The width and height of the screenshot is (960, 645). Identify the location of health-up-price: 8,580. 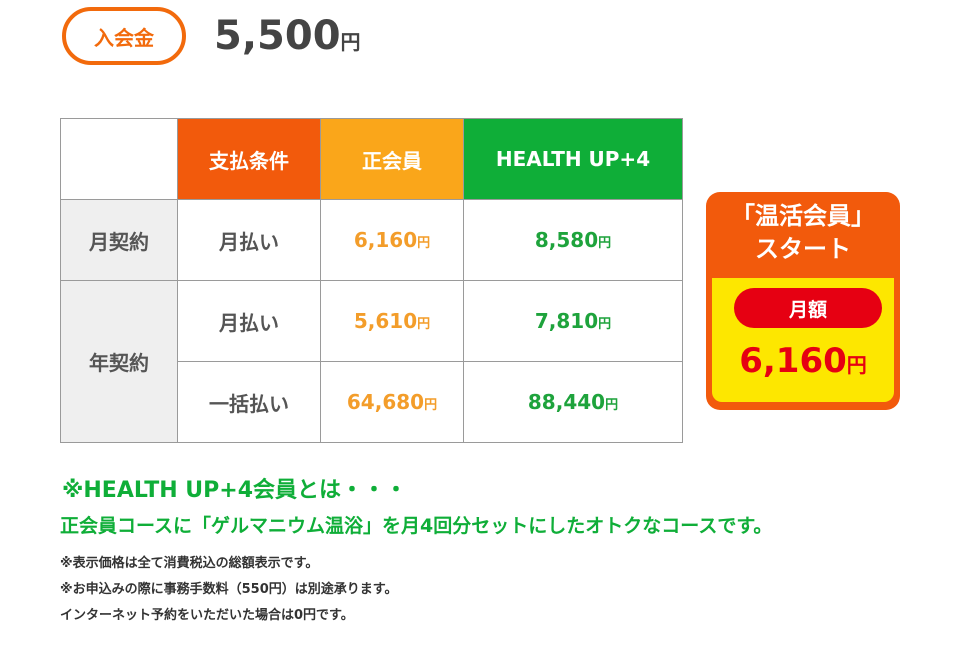
(566, 240).